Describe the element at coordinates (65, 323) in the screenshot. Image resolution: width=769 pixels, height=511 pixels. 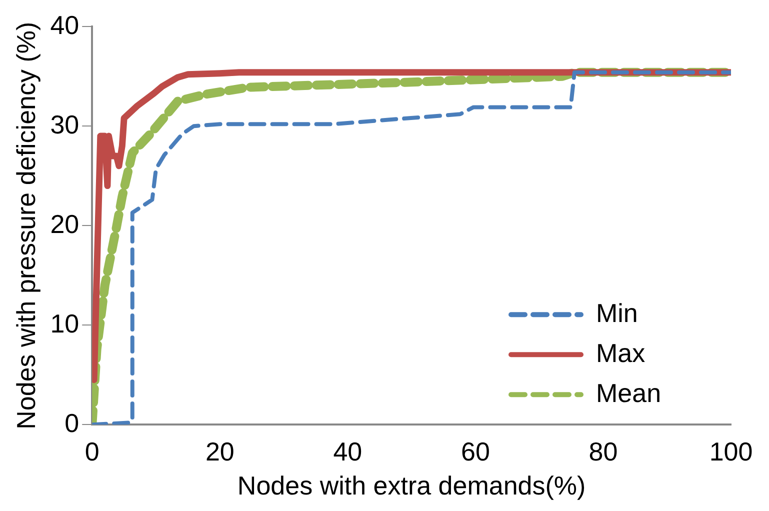
I see `y-tick-label: 10` at that location.